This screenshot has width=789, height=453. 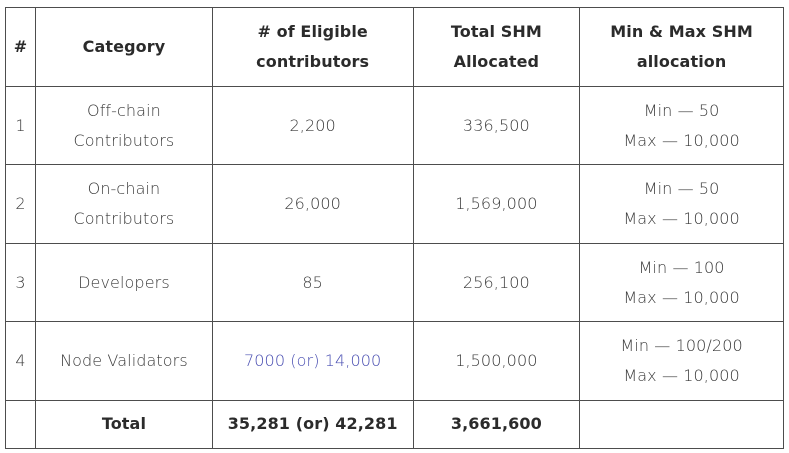 What do you see at coordinates (312, 424) in the screenshot?
I see `total-eligible: 35,281 (or) 42,281` at bounding box center [312, 424].